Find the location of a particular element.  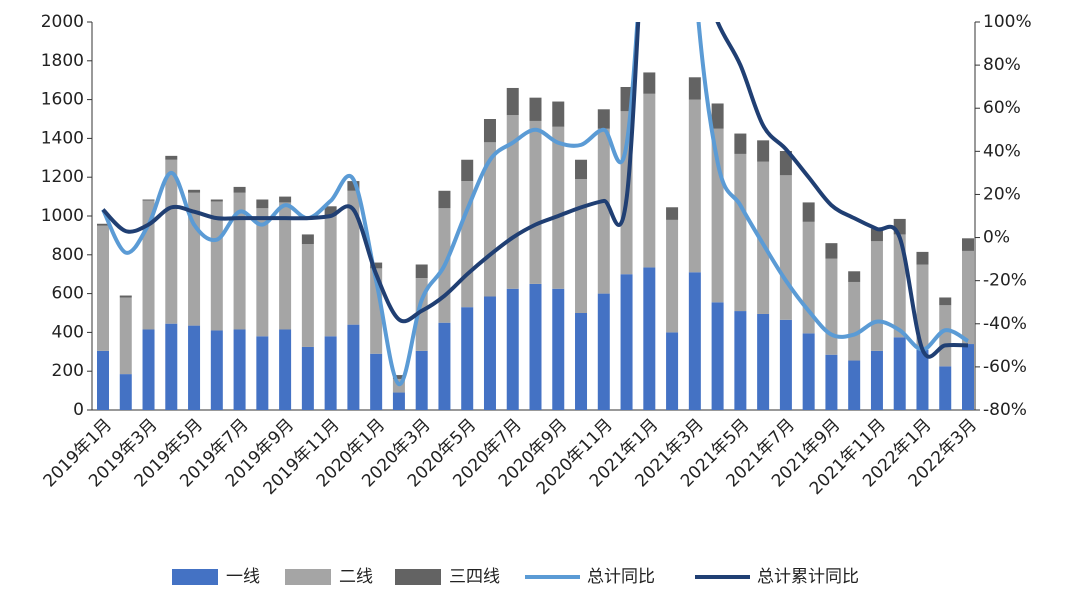

y2-tick-label: -60% is located at coordinates (1005, 367).